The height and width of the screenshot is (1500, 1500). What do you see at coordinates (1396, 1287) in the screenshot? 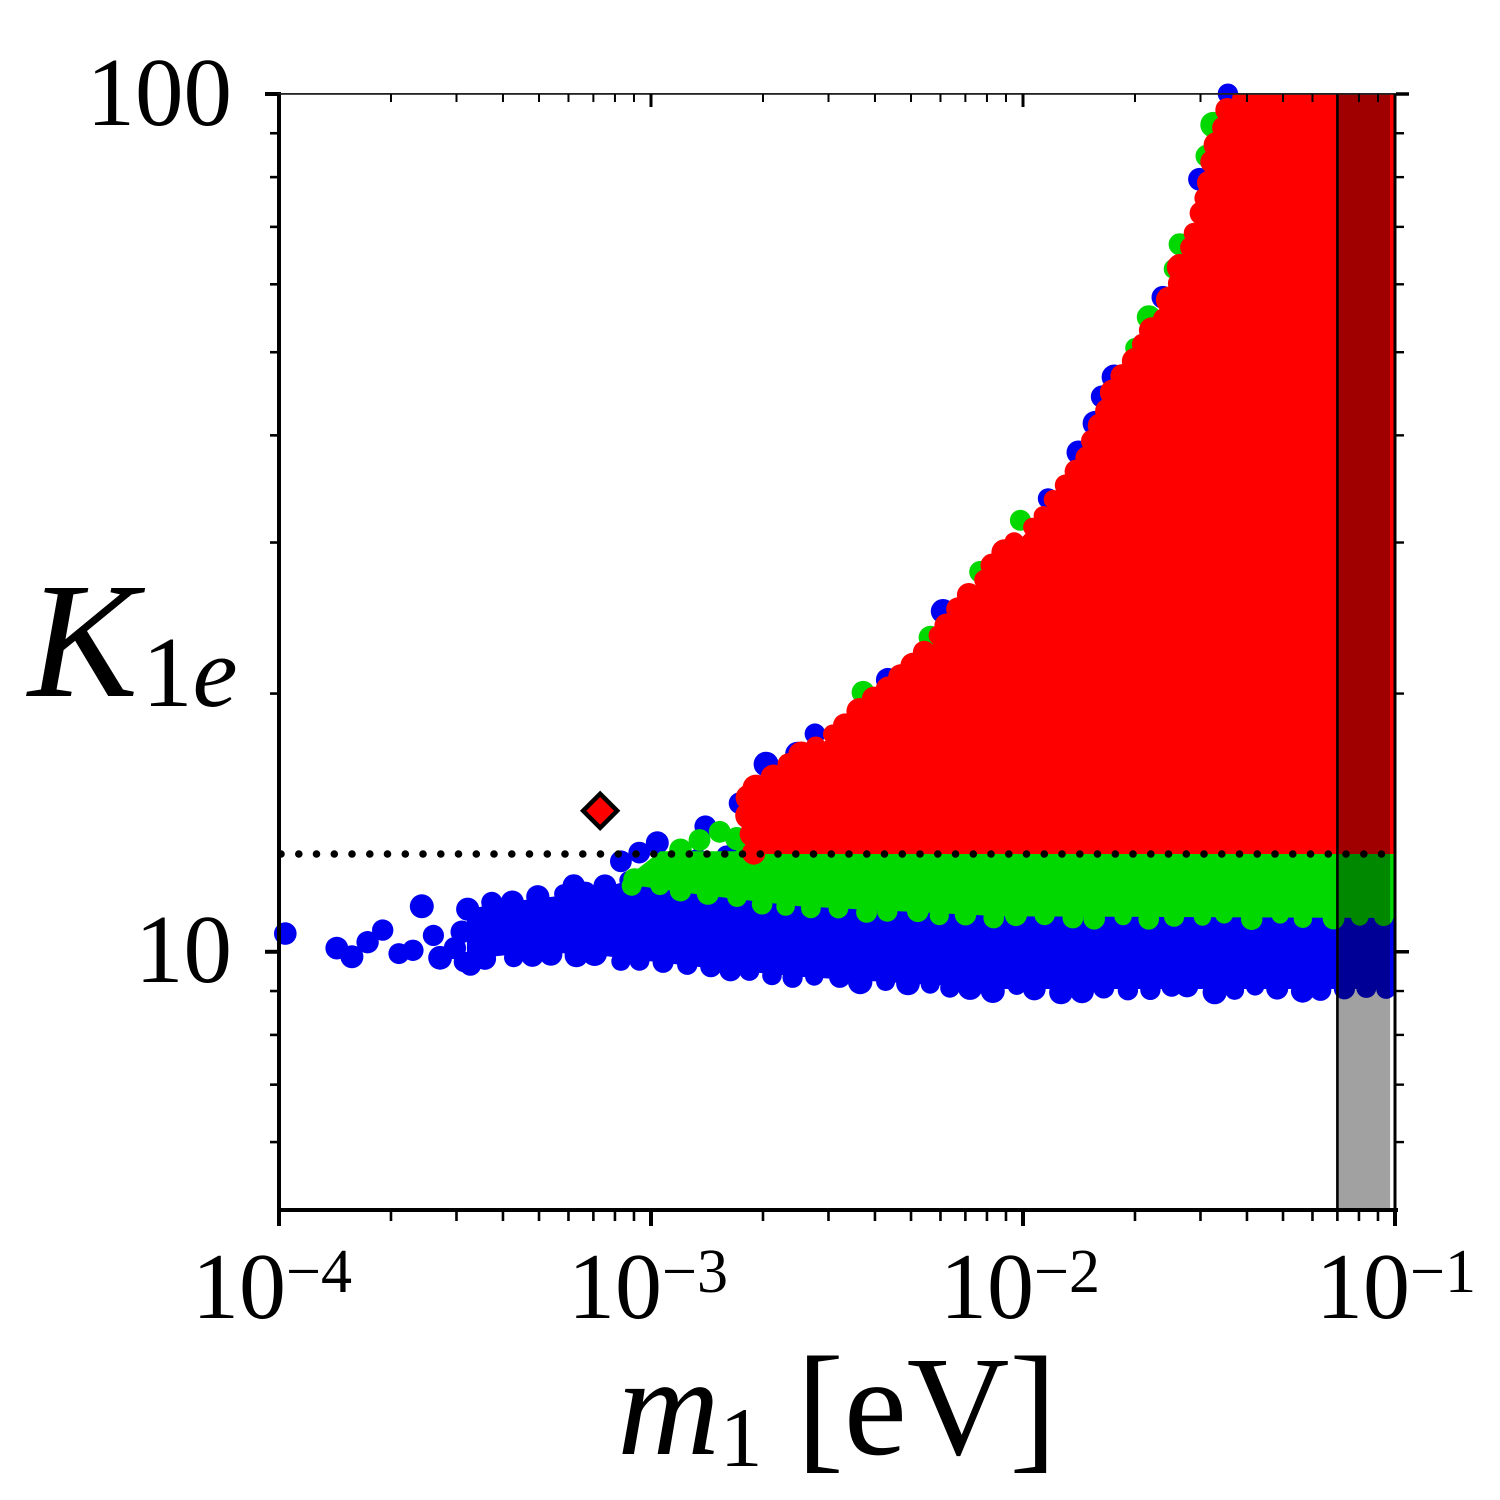
I see `x-tick-label-1e-1: 10⁻¹` at bounding box center [1396, 1287].